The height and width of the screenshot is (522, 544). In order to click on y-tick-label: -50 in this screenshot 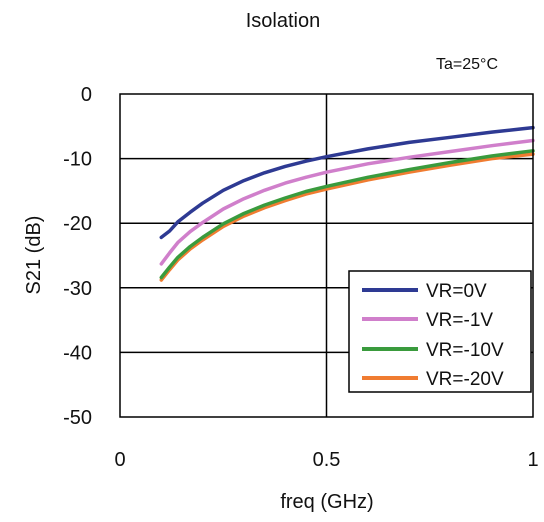, I will do `click(77, 418)`.